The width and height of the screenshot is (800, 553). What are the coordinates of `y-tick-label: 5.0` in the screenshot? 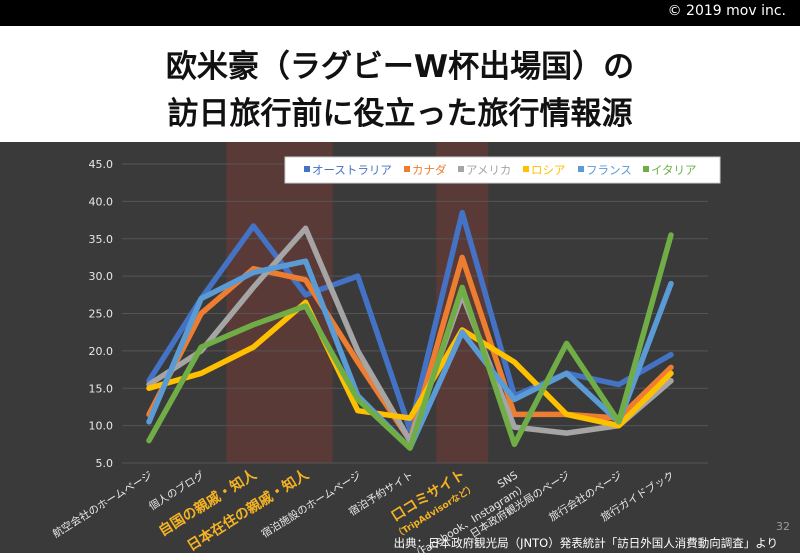 It's located at (105, 463).